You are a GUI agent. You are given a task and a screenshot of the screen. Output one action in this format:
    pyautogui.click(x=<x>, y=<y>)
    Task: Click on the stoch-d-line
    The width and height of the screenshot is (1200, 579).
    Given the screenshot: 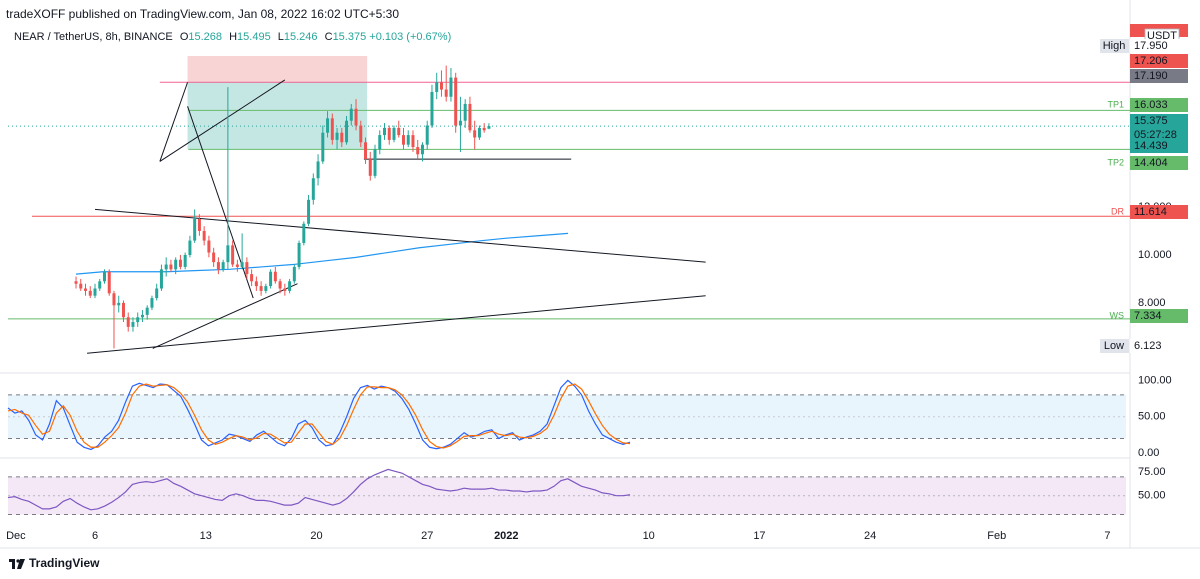 What is the action you would take?
    pyautogui.click(x=319, y=416)
    